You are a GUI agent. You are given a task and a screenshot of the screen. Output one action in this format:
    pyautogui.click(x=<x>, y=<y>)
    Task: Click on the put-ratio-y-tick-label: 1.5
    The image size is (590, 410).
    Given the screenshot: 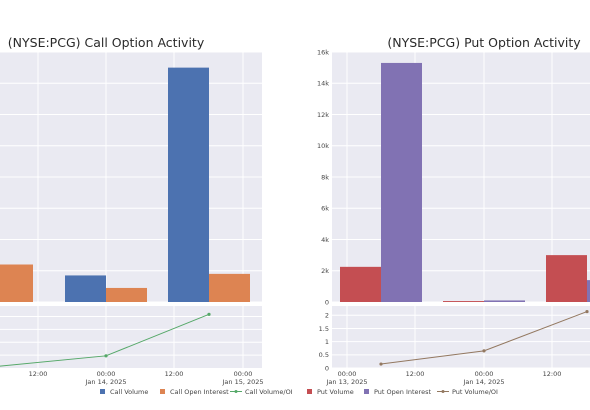 What is the action you would take?
    pyautogui.click(x=324, y=329)
    